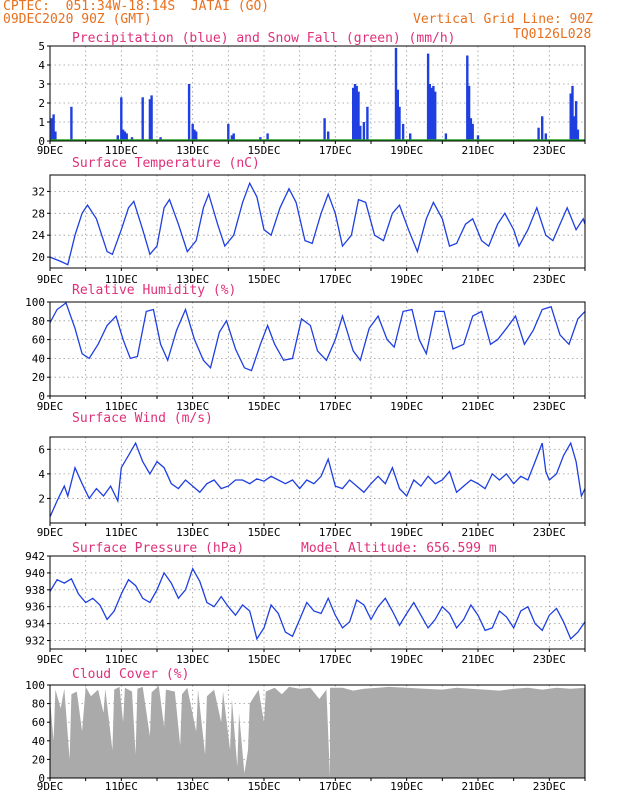  I want to click on y-tick-label: 28, so click(38, 213).